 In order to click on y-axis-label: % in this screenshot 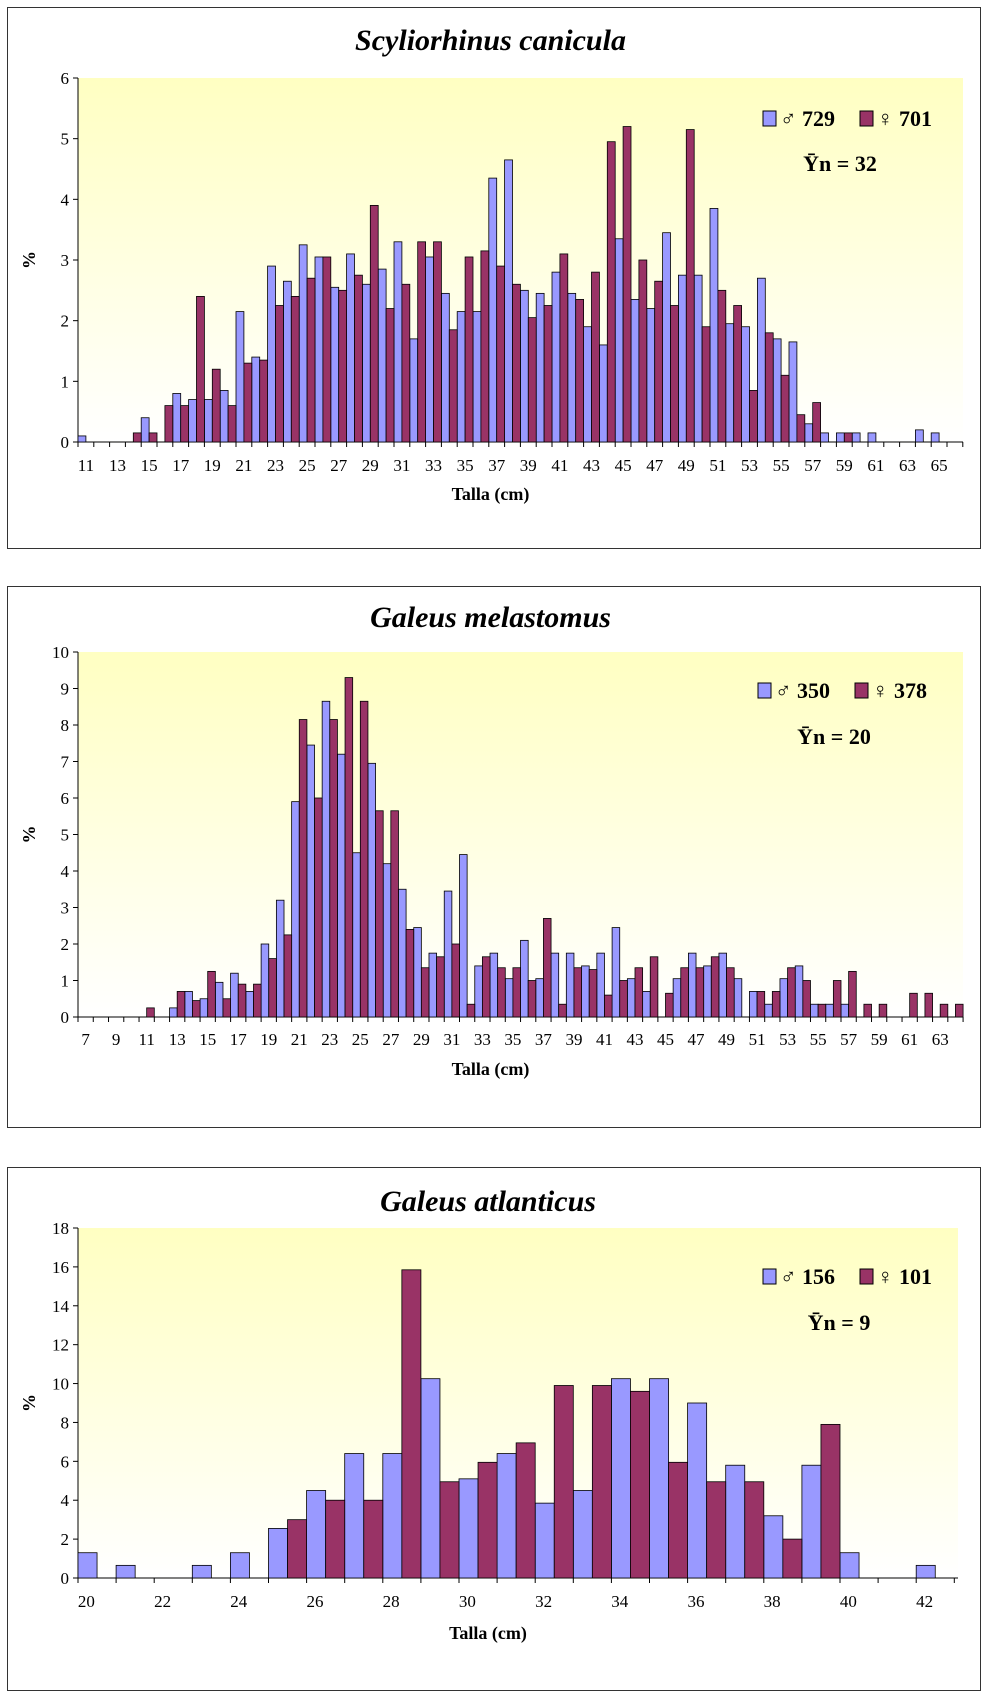, I will do `click(29, 260)`.